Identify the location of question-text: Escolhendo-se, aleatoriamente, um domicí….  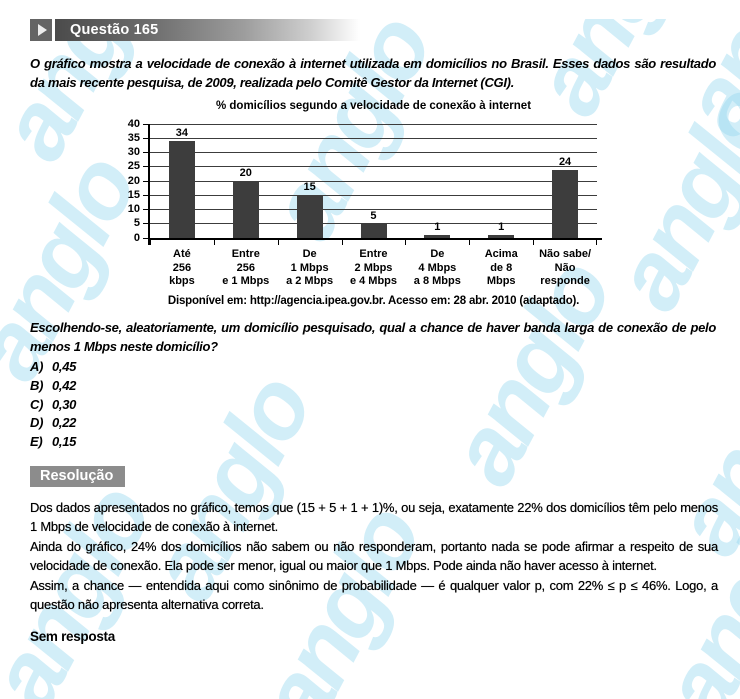
(373, 337).